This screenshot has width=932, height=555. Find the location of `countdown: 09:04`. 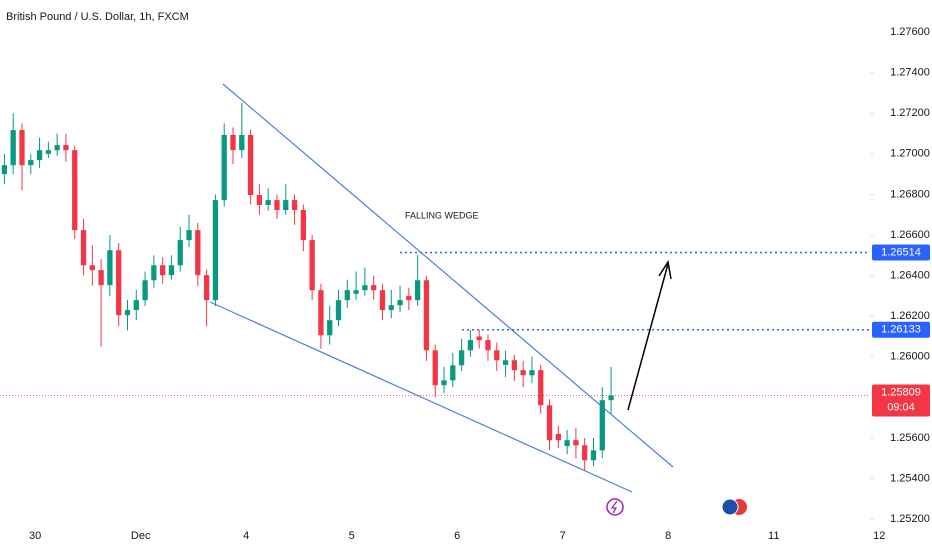

countdown: 09:04 is located at coordinates (901, 407).